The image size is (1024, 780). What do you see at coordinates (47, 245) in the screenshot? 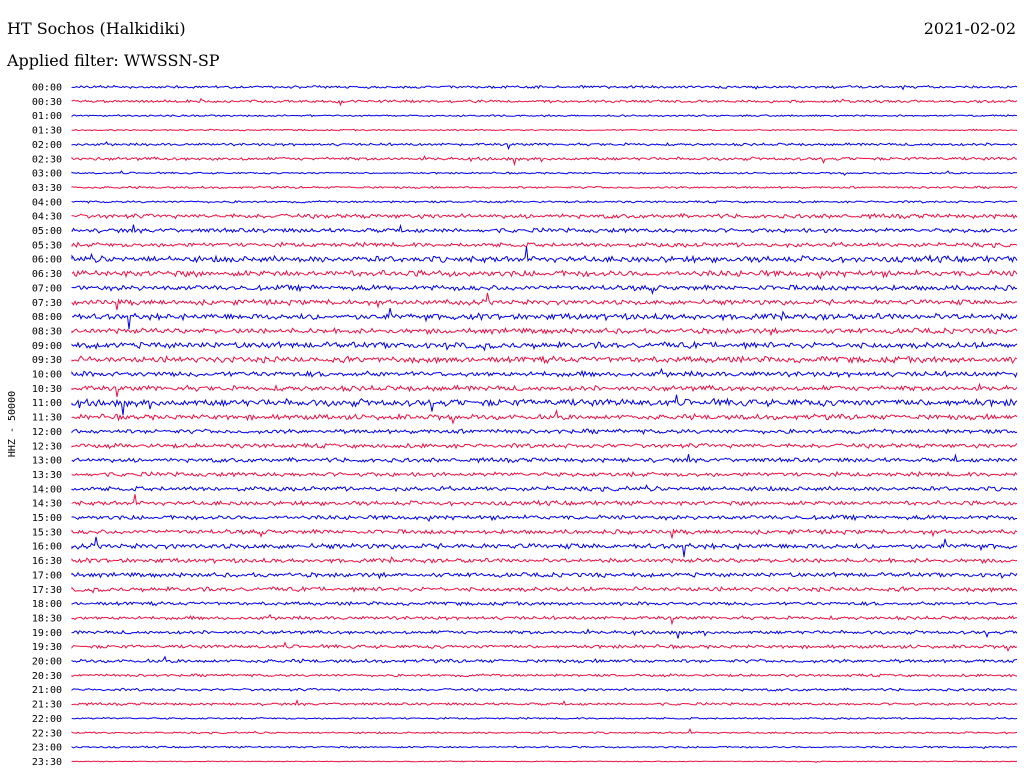
I see `hour-label: 05:30` at bounding box center [47, 245].